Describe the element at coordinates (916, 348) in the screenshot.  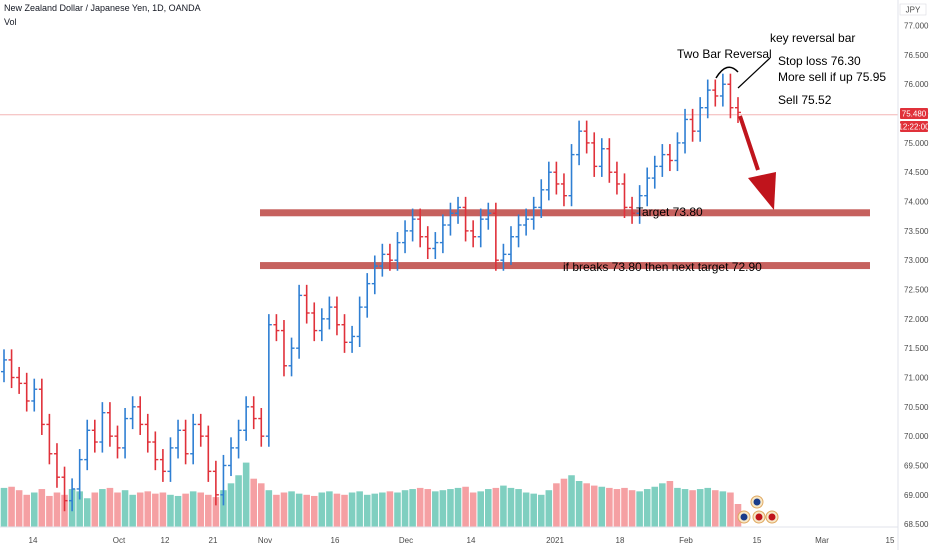
I see `y-tick-label: 71.500` at that location.